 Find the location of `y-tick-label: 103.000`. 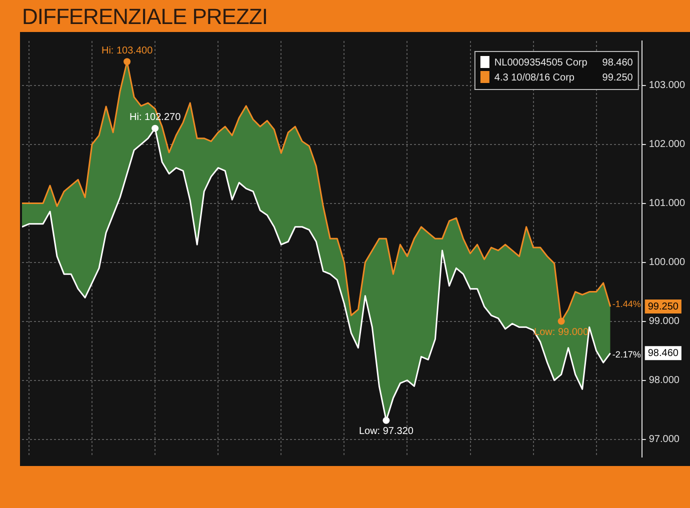

y-tick-label: 103.000 is located at coordinates (667, 86).